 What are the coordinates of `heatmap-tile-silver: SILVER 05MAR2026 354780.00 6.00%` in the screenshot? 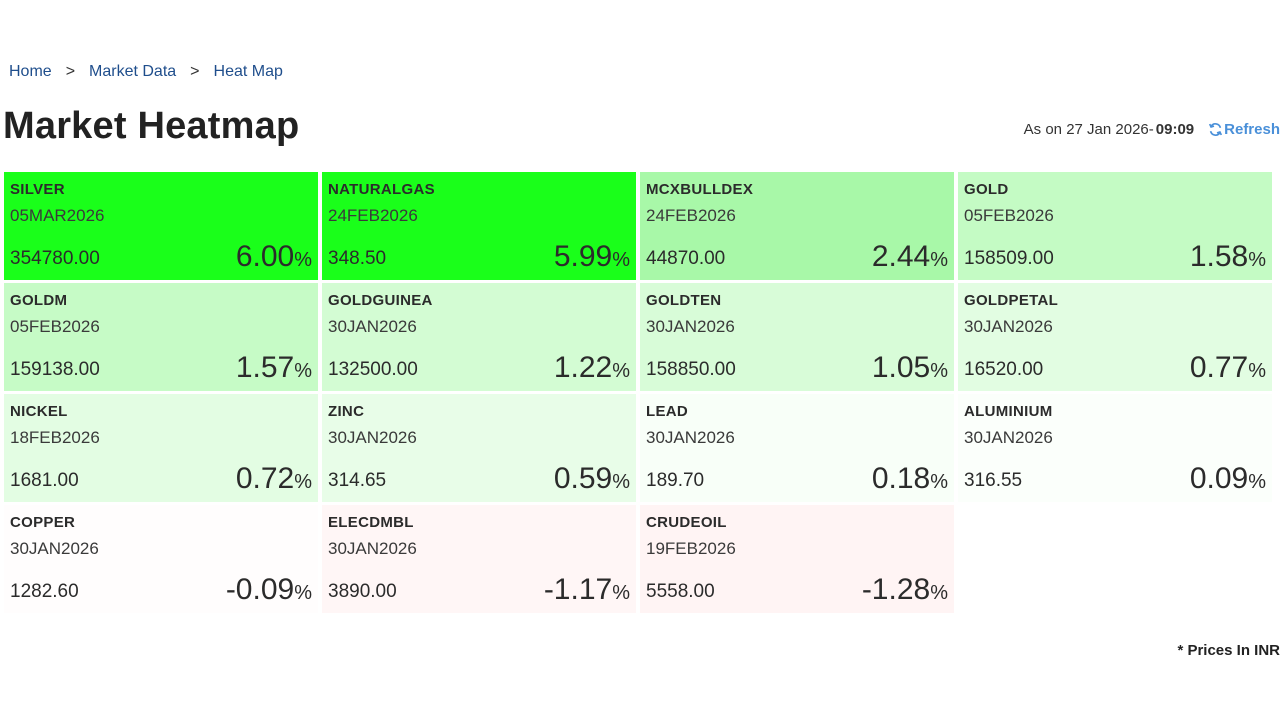 It's located at (161, 226).